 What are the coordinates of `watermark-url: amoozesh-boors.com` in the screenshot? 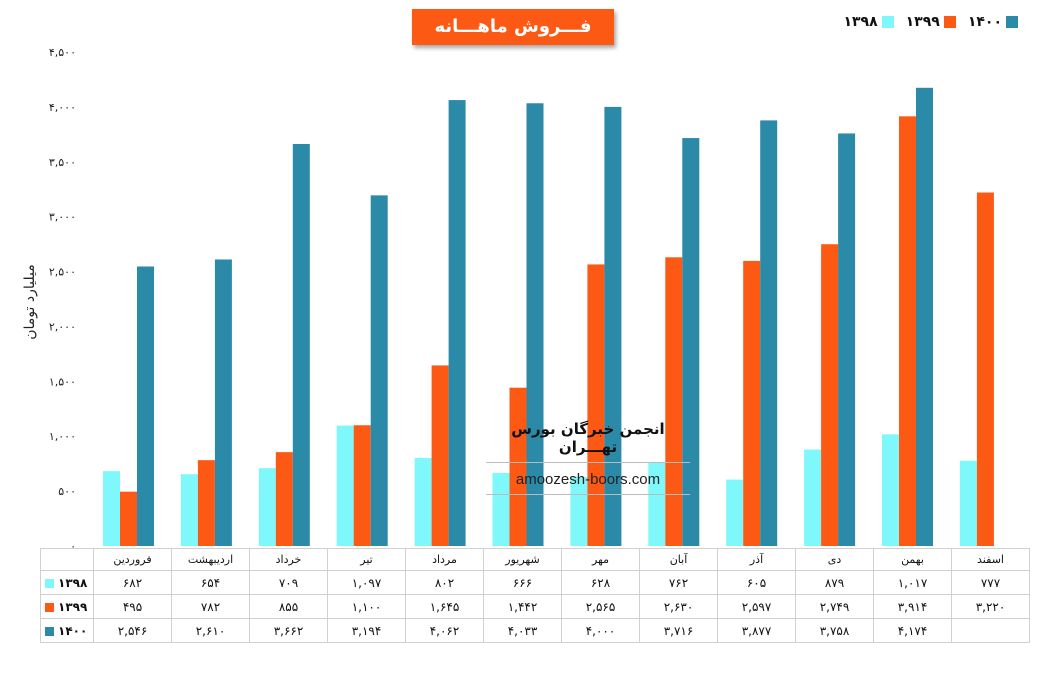 It's located at (588, 479).